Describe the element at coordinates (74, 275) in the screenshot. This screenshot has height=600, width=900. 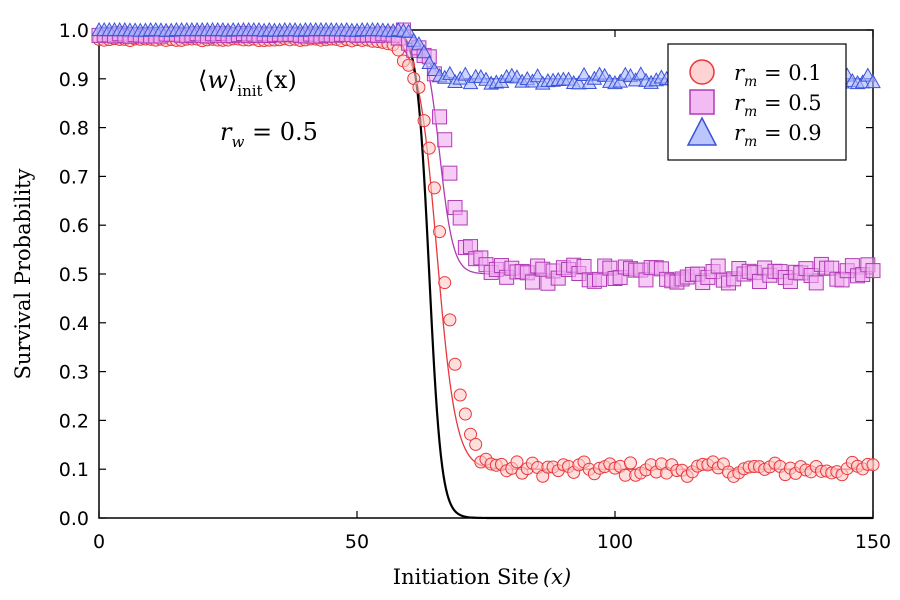
I see `y-tick-label: 0.5` at that location.